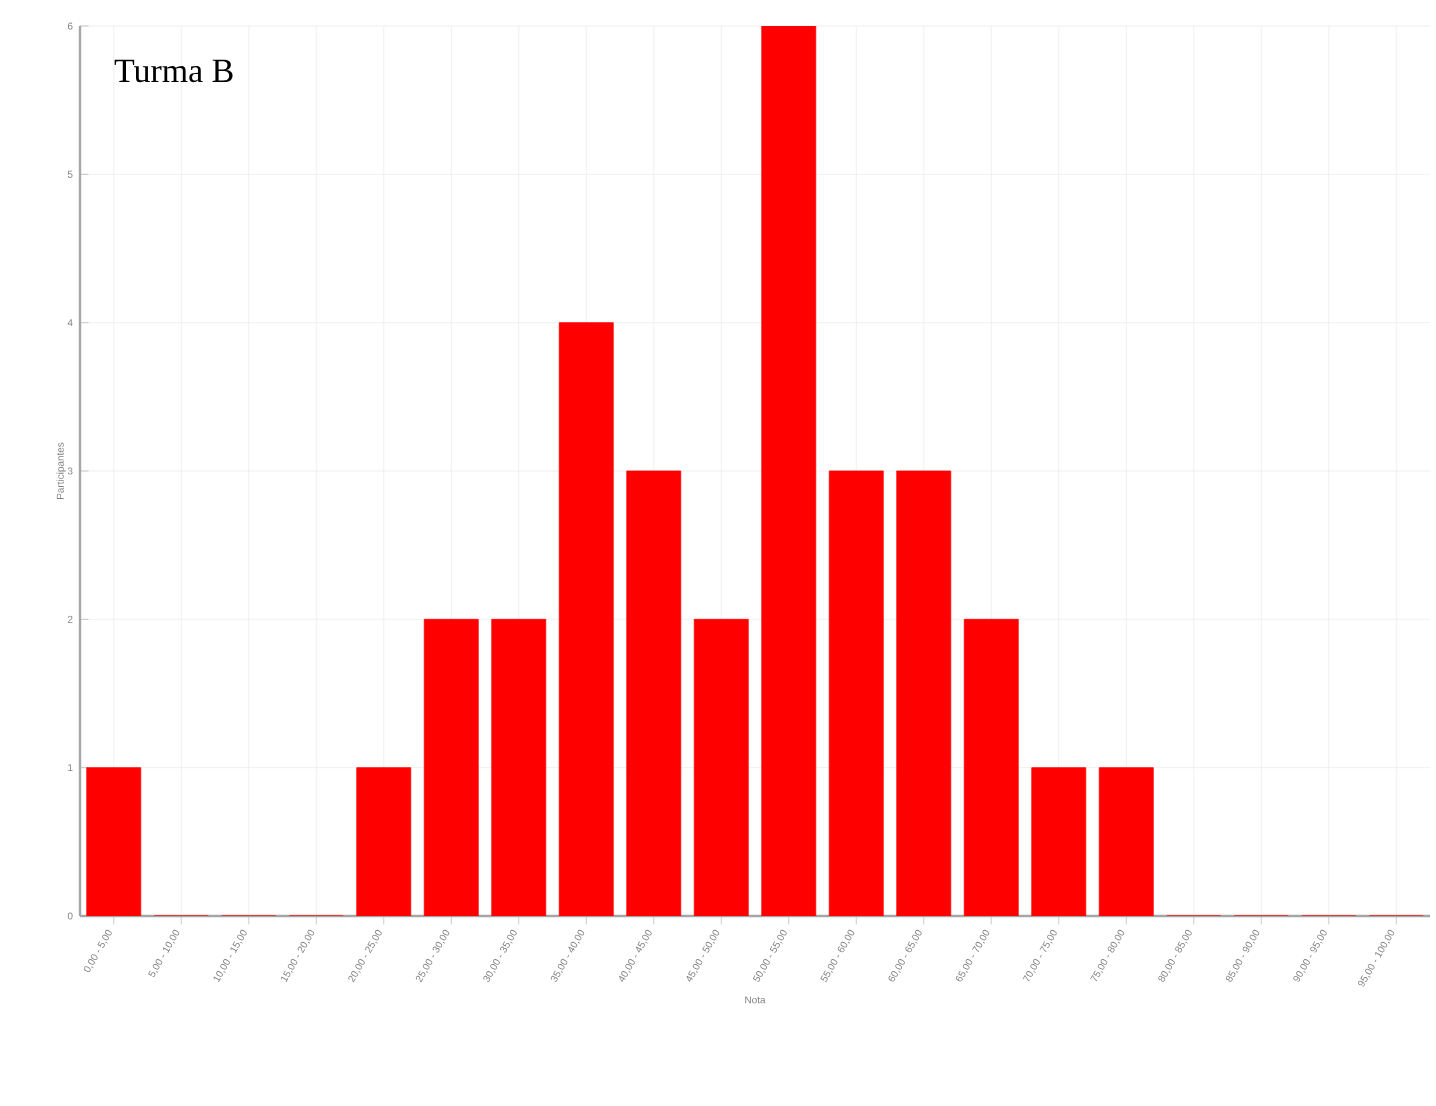 This screenshot has width=1436, height=1106. What do you see at coordinates (173, 71) in the screenshot?
I see `annotation: Turma B` at bounding box center [173, 71].